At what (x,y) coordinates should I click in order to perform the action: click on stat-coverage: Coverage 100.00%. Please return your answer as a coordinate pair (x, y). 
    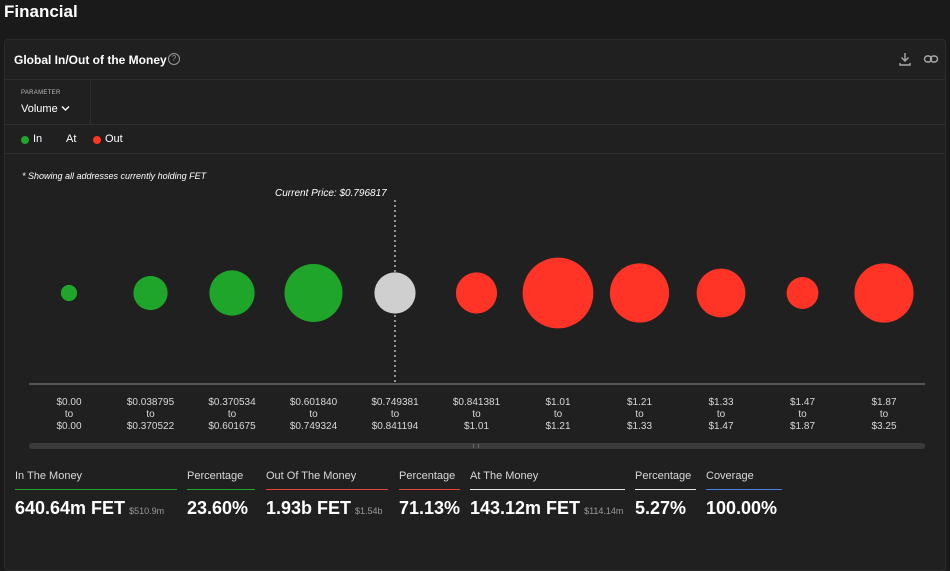
    Looking at the image, I should click on (744, 494).